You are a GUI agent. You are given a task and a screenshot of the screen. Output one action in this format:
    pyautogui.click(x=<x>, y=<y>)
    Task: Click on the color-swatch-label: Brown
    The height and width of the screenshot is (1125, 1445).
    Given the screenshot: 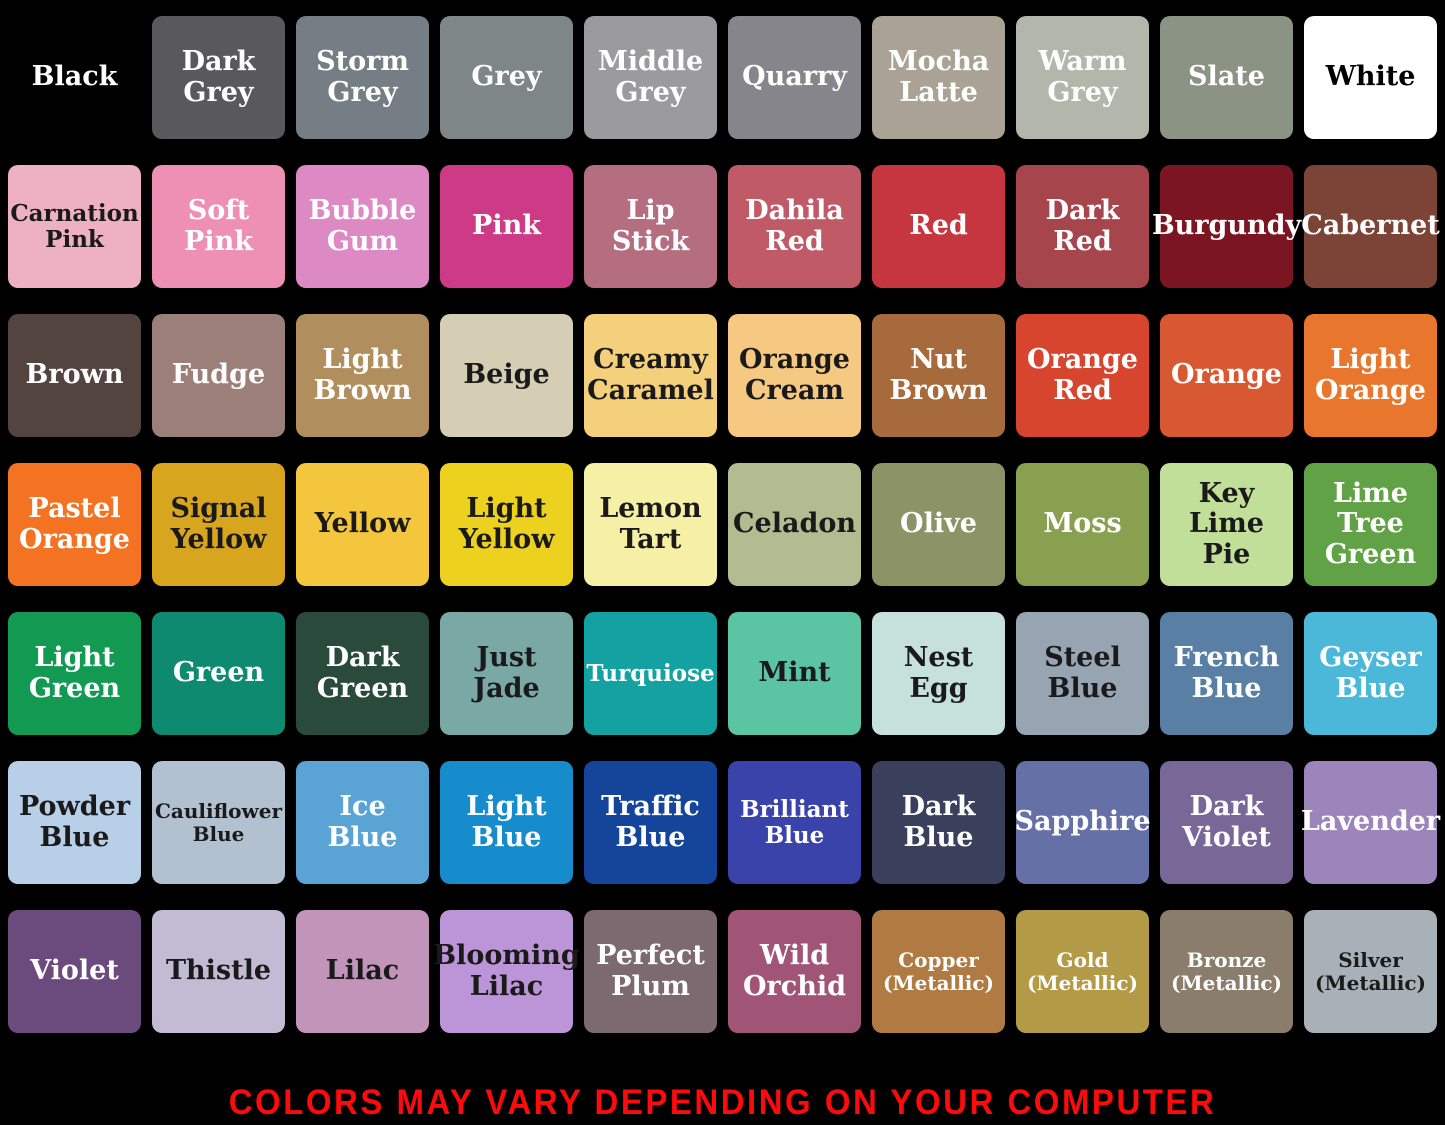 What is the action you would take?
    pyautogui.click(x=74, y=375)
    